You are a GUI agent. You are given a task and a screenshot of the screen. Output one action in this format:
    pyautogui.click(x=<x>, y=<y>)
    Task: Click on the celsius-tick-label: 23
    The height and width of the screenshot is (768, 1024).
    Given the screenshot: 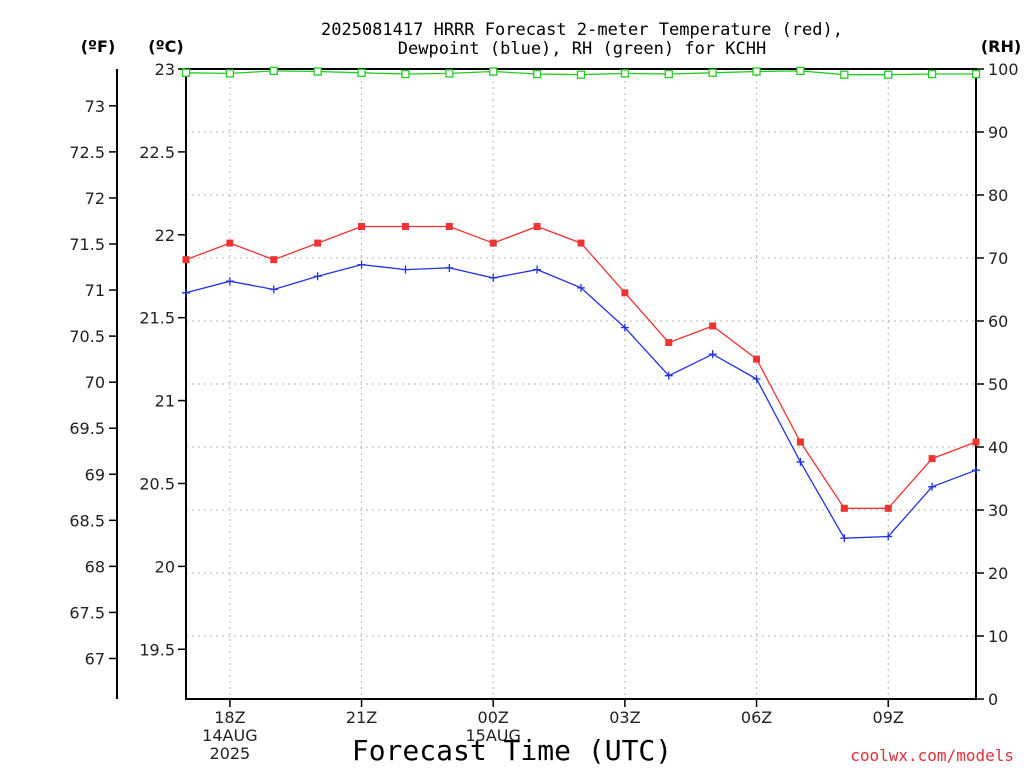 What is the action you would take?
    pyautogui.click(x=165, y=69)
    